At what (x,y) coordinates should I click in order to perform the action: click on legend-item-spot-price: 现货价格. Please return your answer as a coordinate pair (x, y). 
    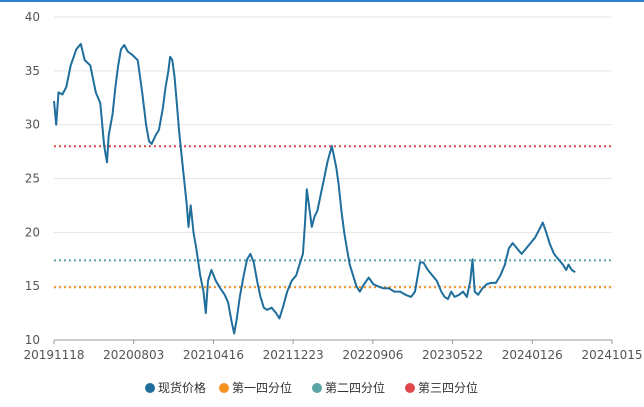
    Looking at the image, I should click on (175, 387).